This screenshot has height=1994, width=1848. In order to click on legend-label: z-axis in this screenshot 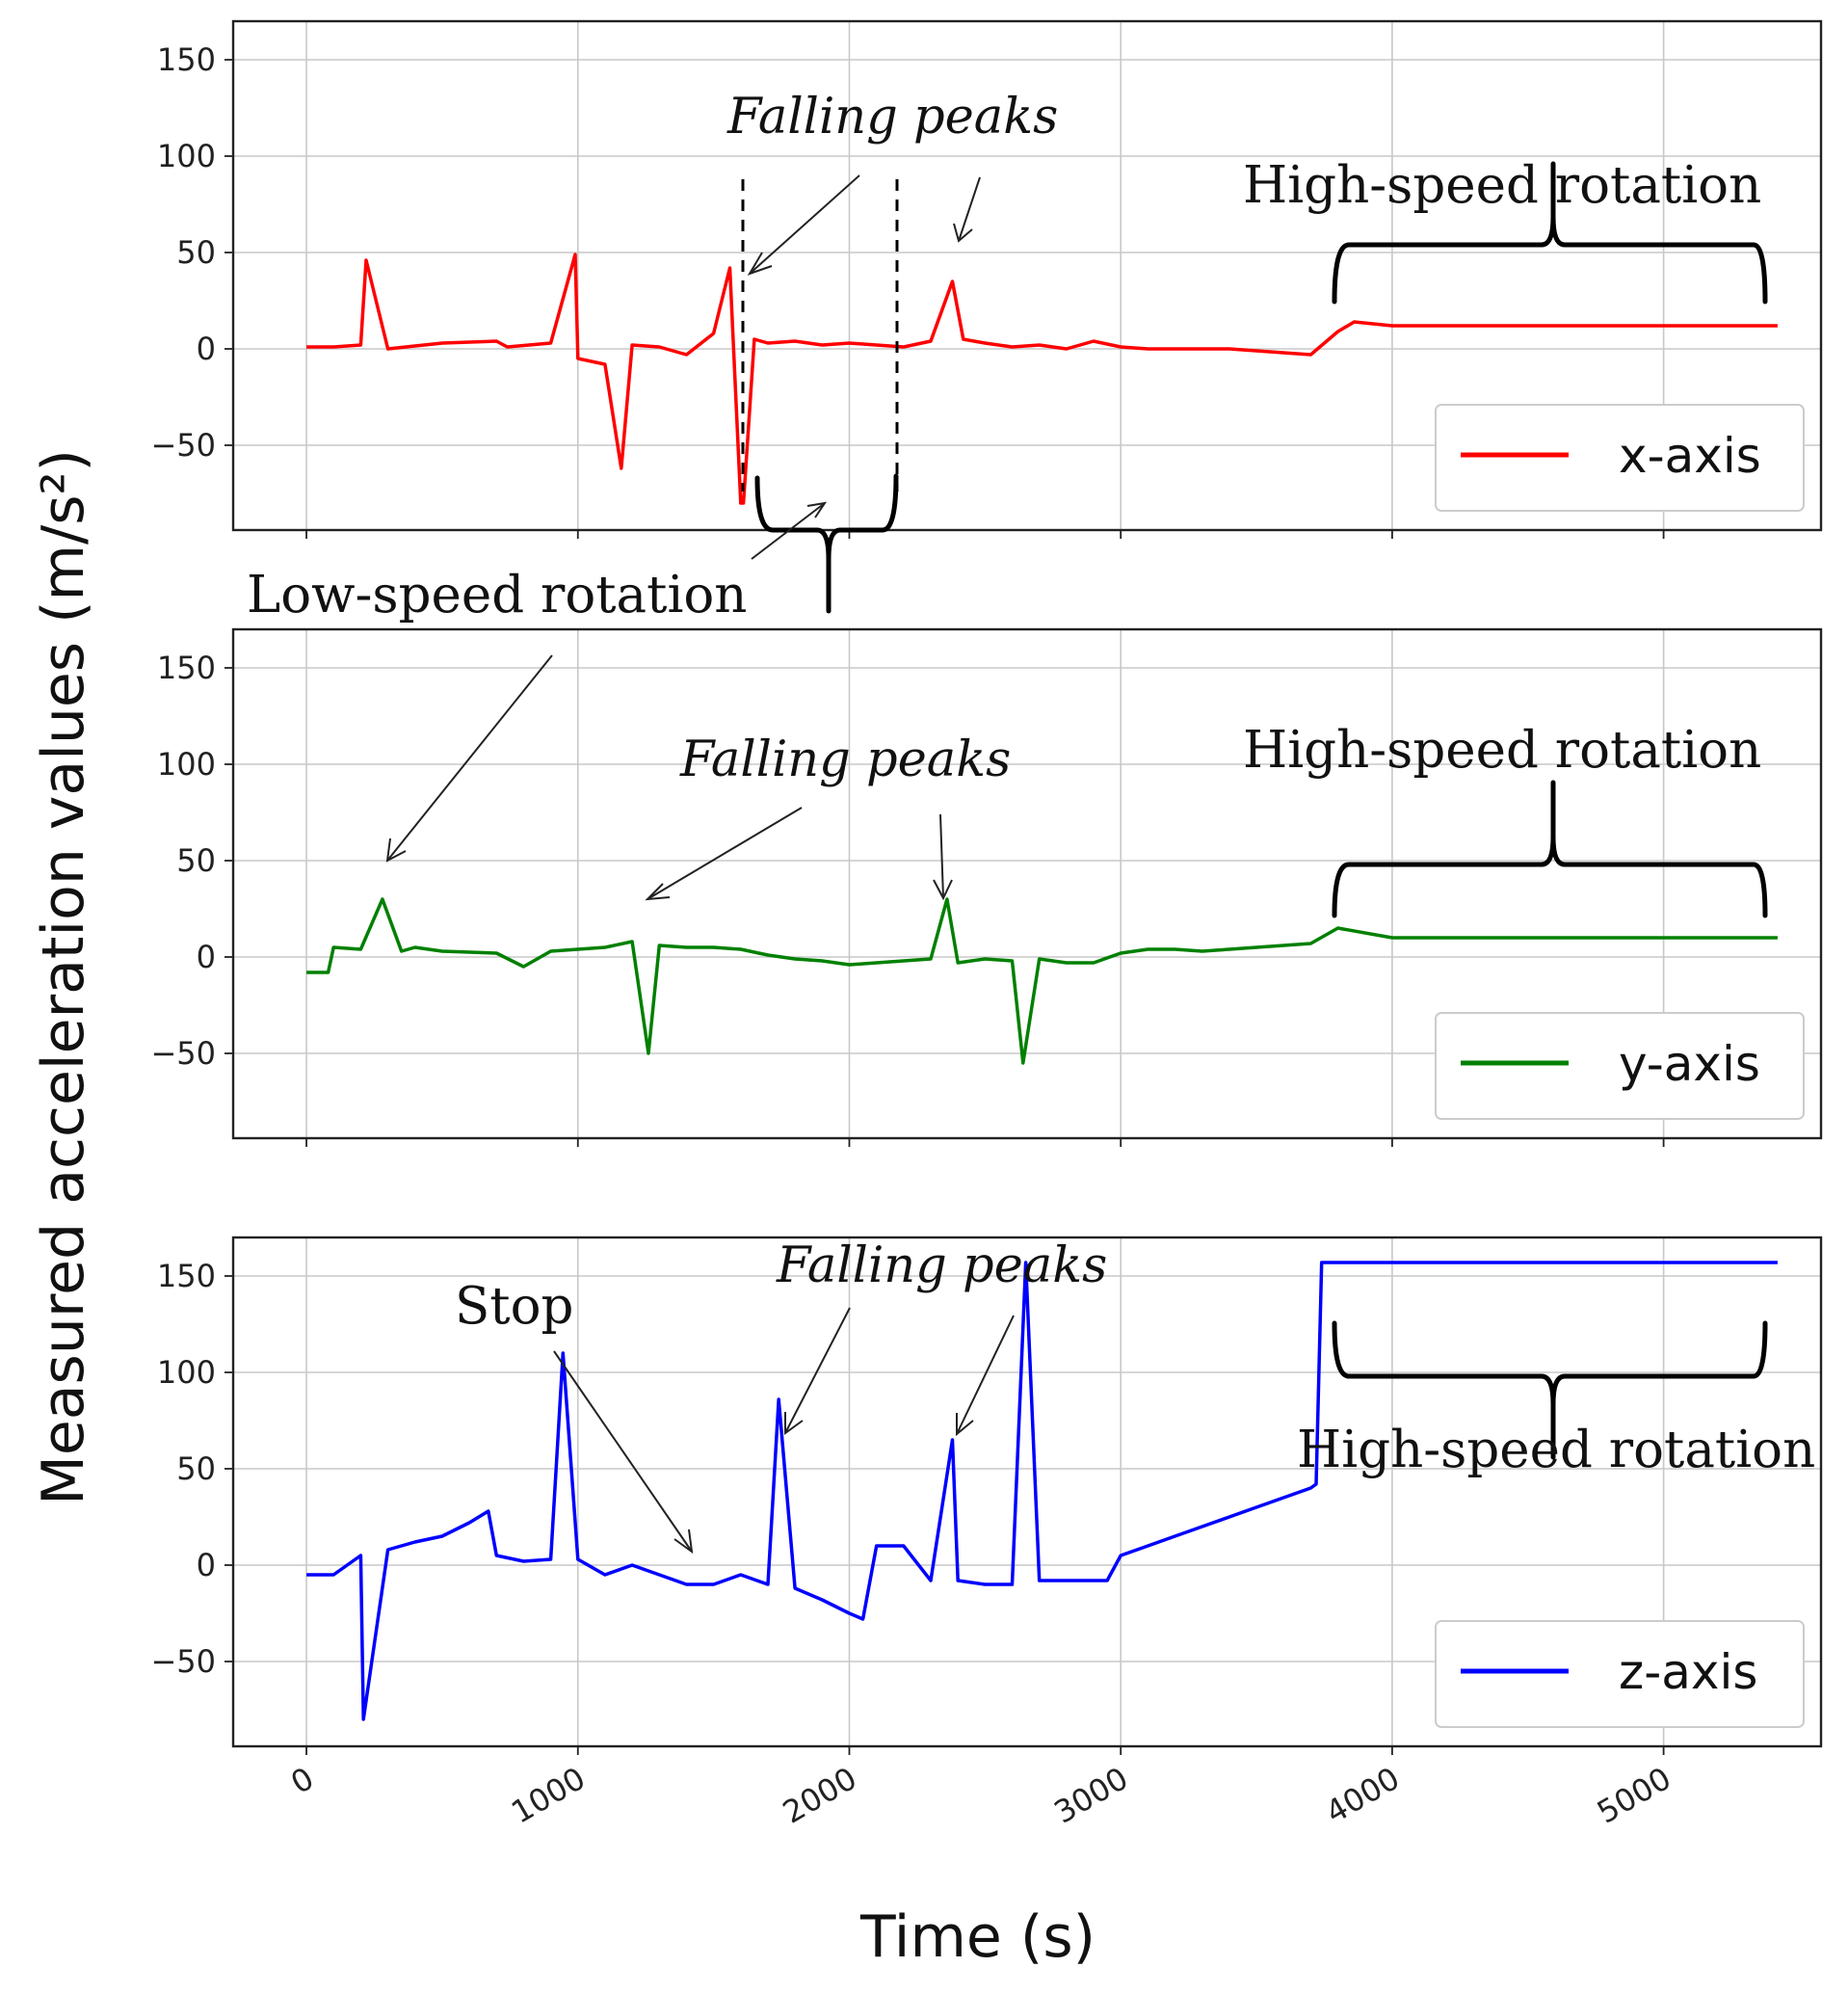, I will do `click(1688, 1672)`.